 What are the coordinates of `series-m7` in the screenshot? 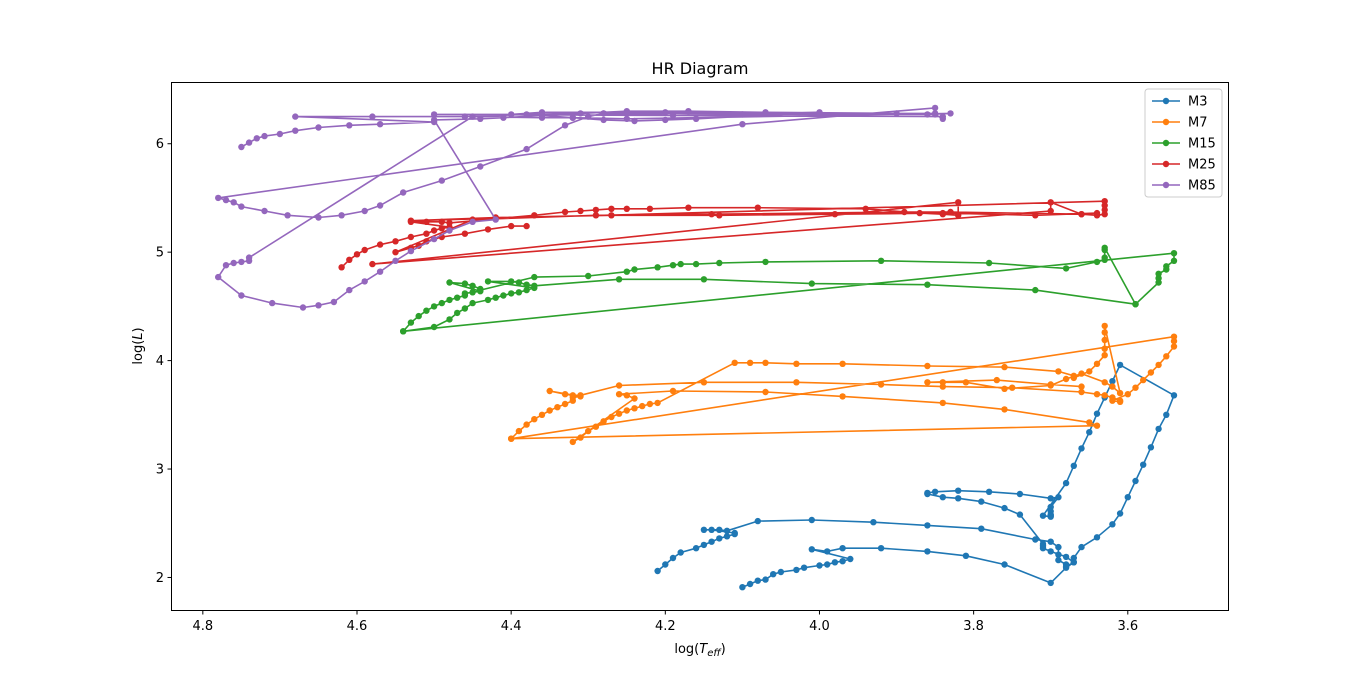 It's located at (843, 384).